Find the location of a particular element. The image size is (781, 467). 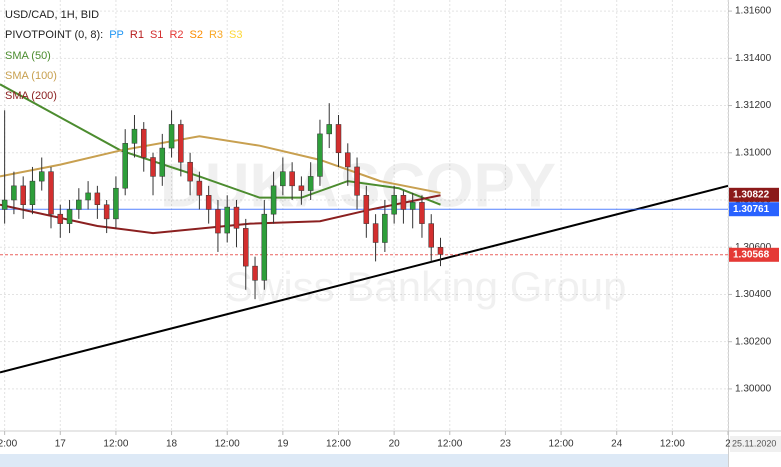

y-tick-label: 1.30000 is located at coordinates (753, 389).